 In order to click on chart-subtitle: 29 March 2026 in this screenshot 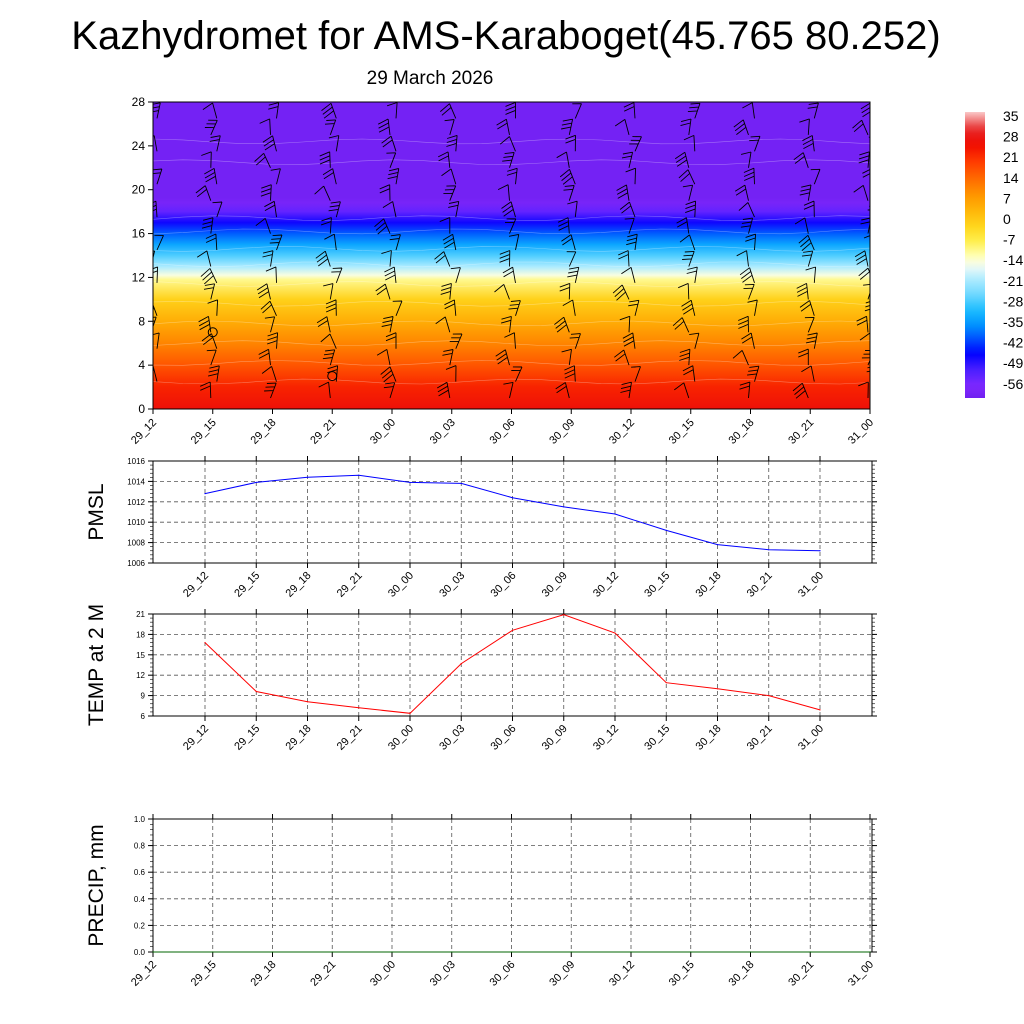, I will do `click(430, 78)`.